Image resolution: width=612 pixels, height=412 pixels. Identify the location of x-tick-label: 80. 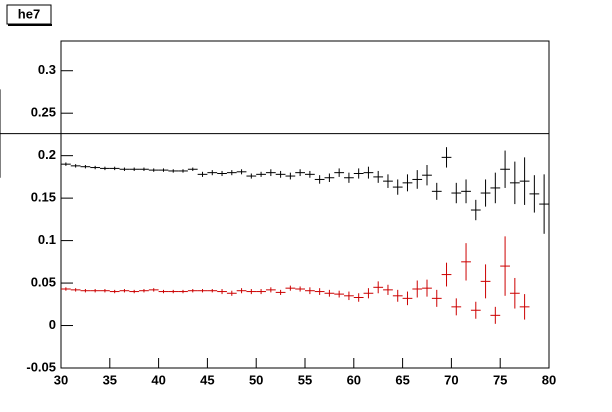
(549, 379).